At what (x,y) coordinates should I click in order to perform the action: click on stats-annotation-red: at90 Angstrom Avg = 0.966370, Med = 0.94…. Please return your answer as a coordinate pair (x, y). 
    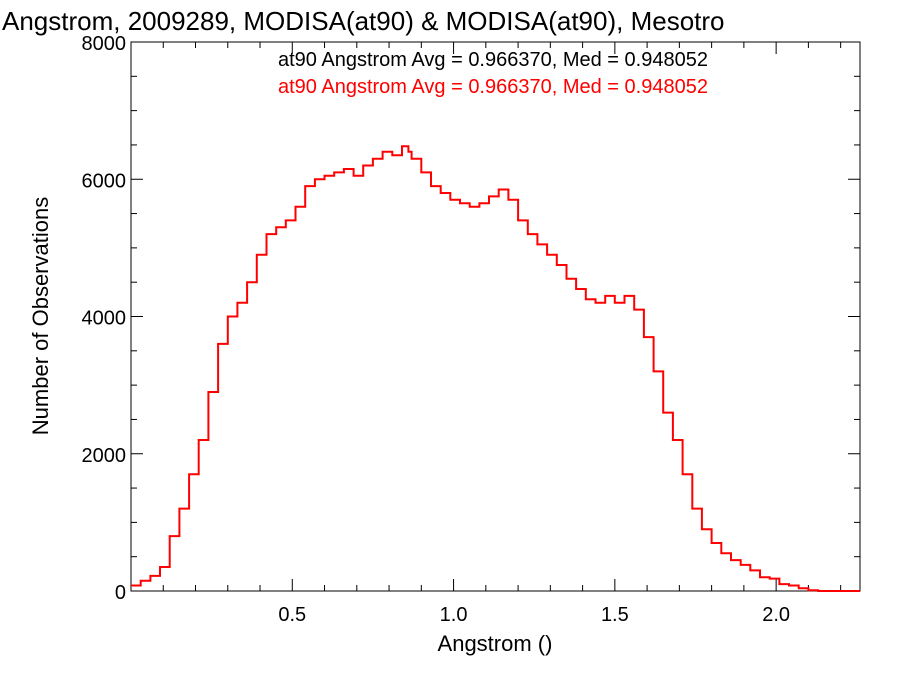
    Looking at the image, I should click on (493, 87).